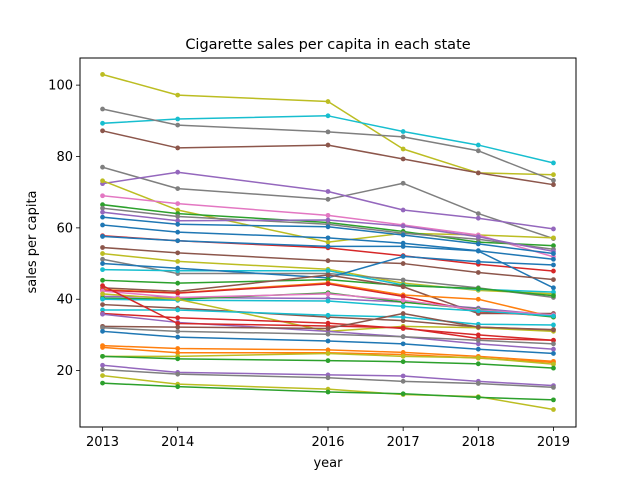  What do you see at coordinates (328, 463) in the screenshot?
I see `x-axis-label: year` at bounding box center [328, 463].